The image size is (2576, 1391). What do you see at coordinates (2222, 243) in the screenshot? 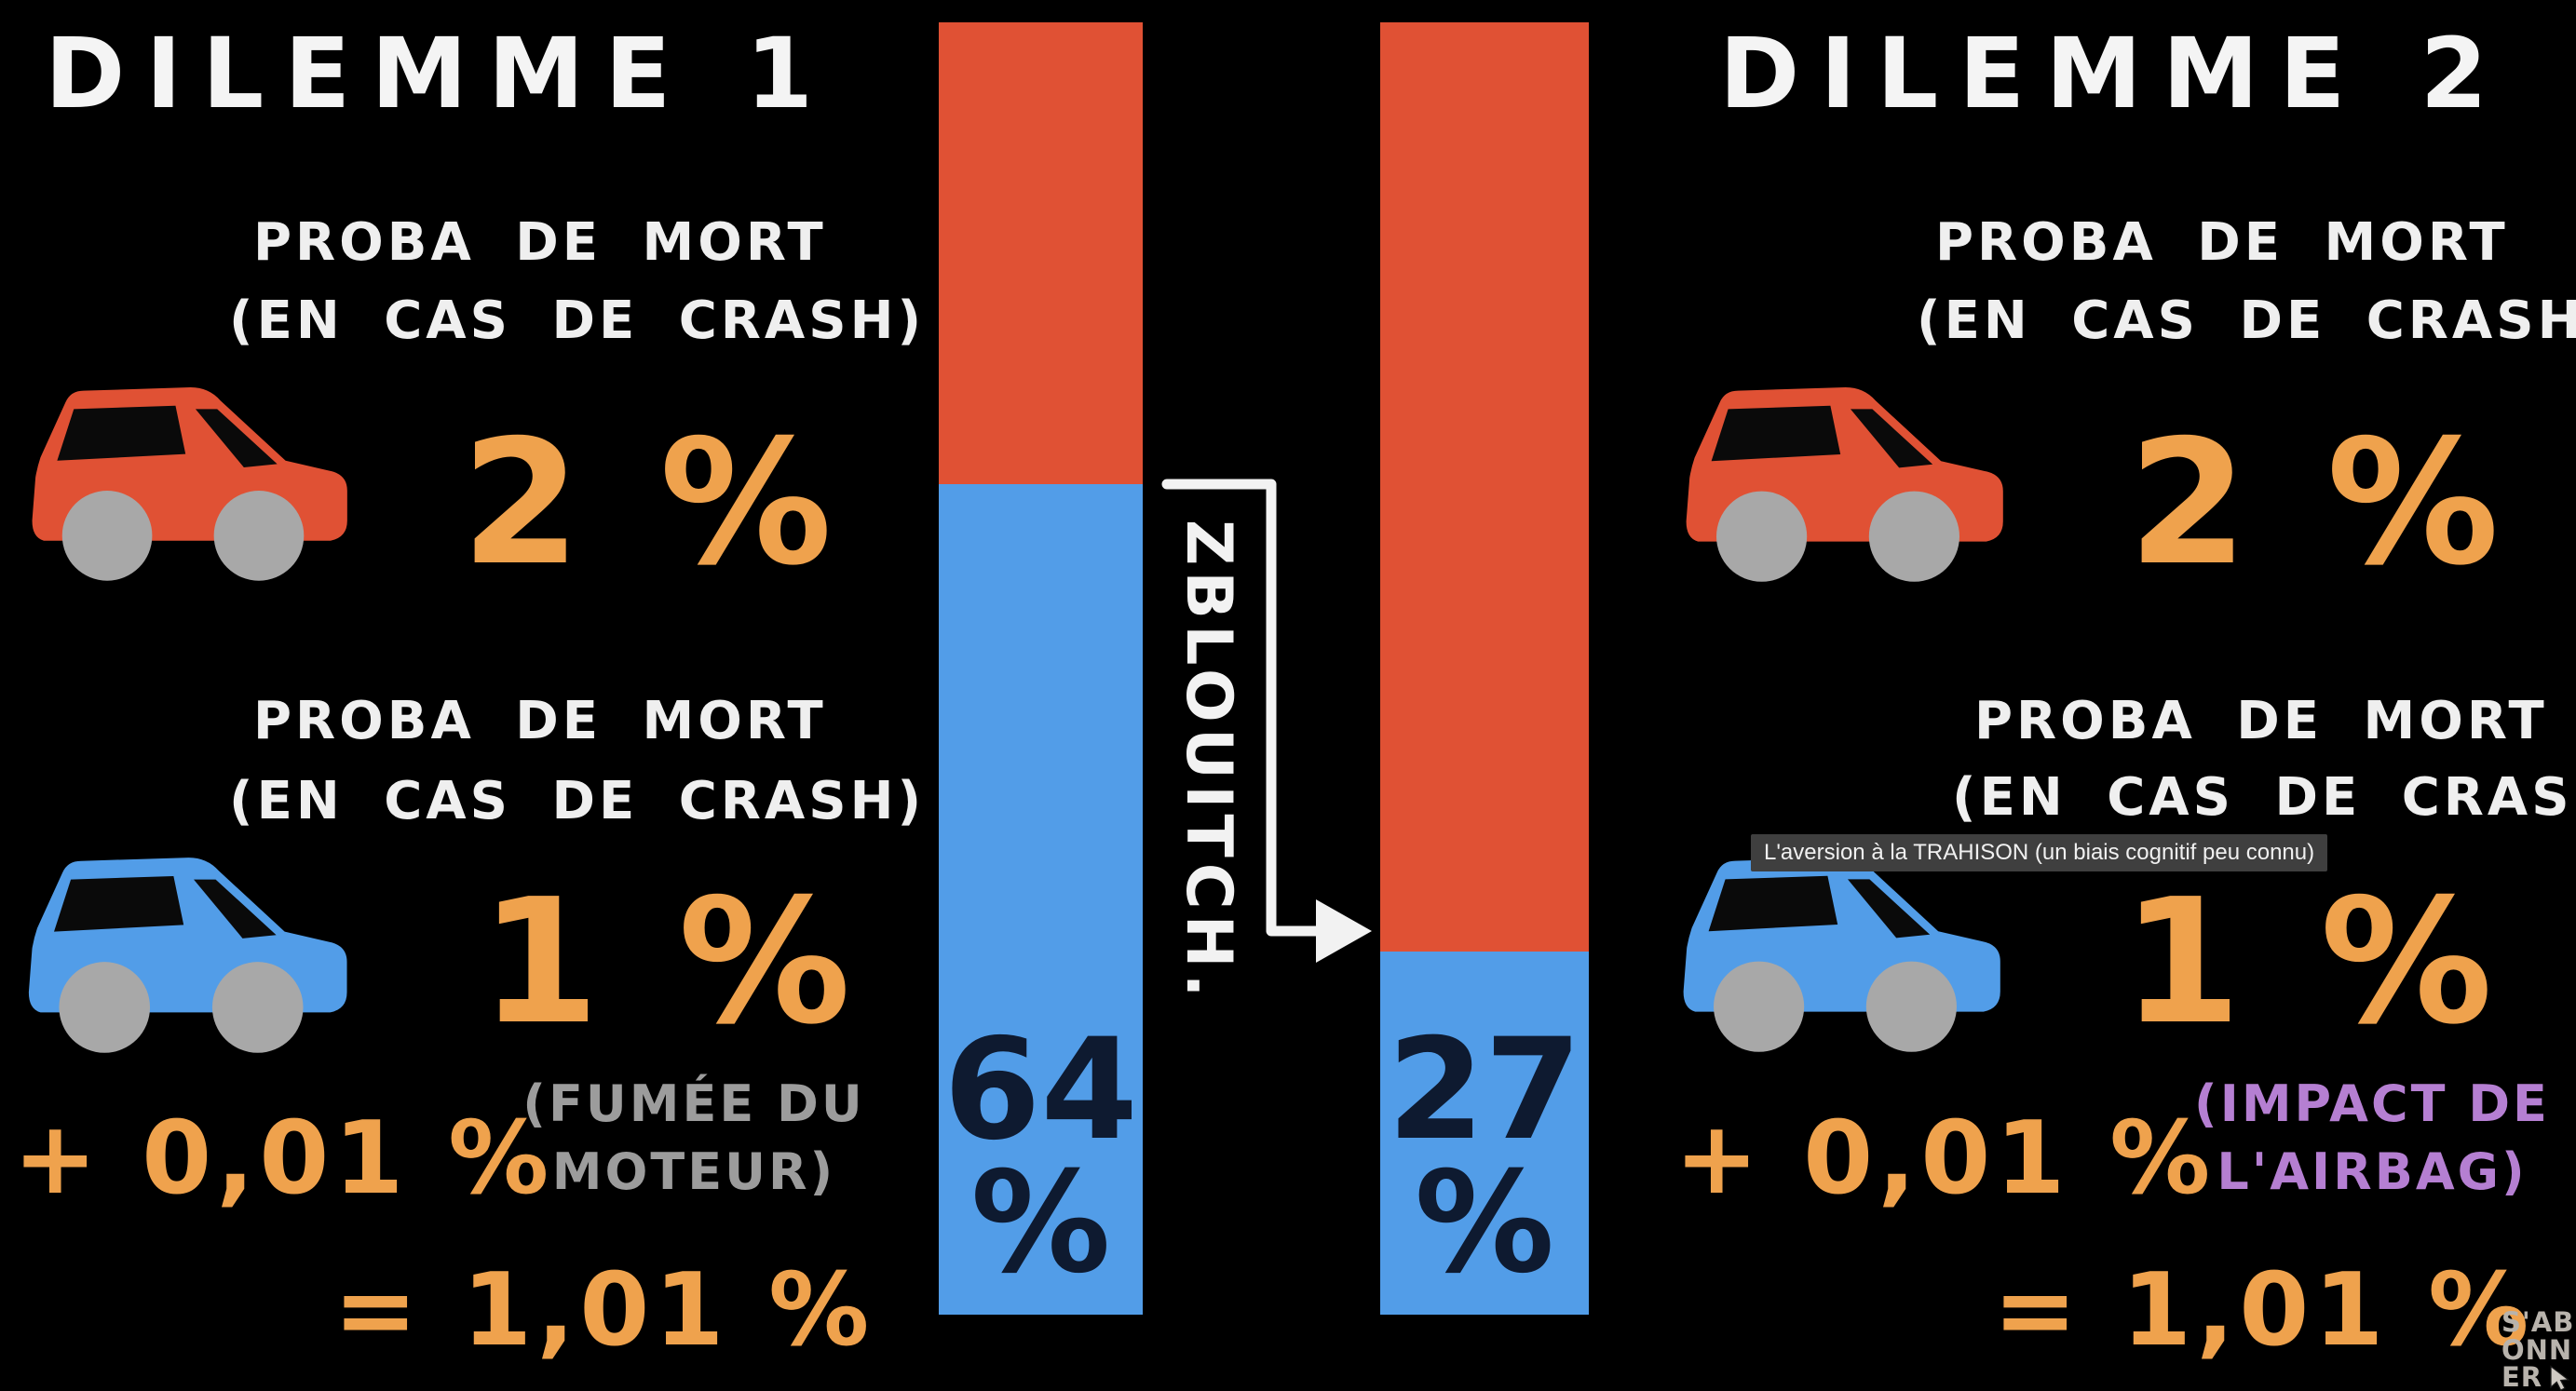
I see `dilemma2-red-proba-line1: PROBA DE MORT` at bounding box center [2222, 243].